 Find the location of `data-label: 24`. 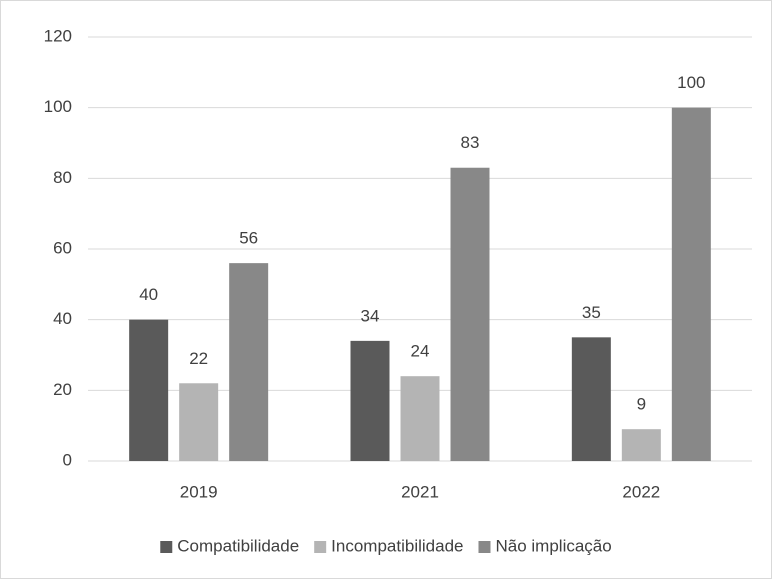

data-label: 24 is located at coordinates (420, 351).